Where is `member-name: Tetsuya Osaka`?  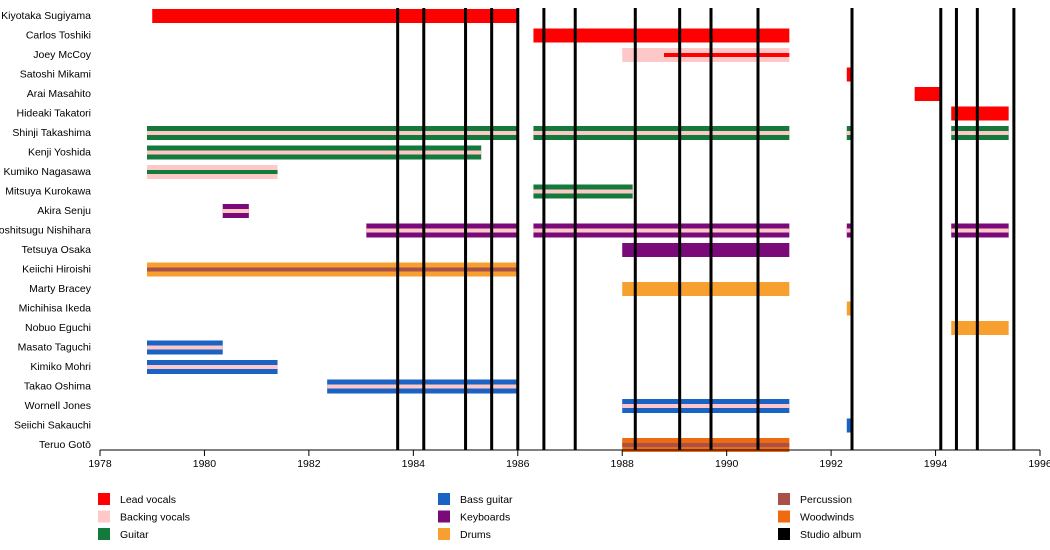 member-name: Tetsuya Osaka is located at coordinates (57, 250).